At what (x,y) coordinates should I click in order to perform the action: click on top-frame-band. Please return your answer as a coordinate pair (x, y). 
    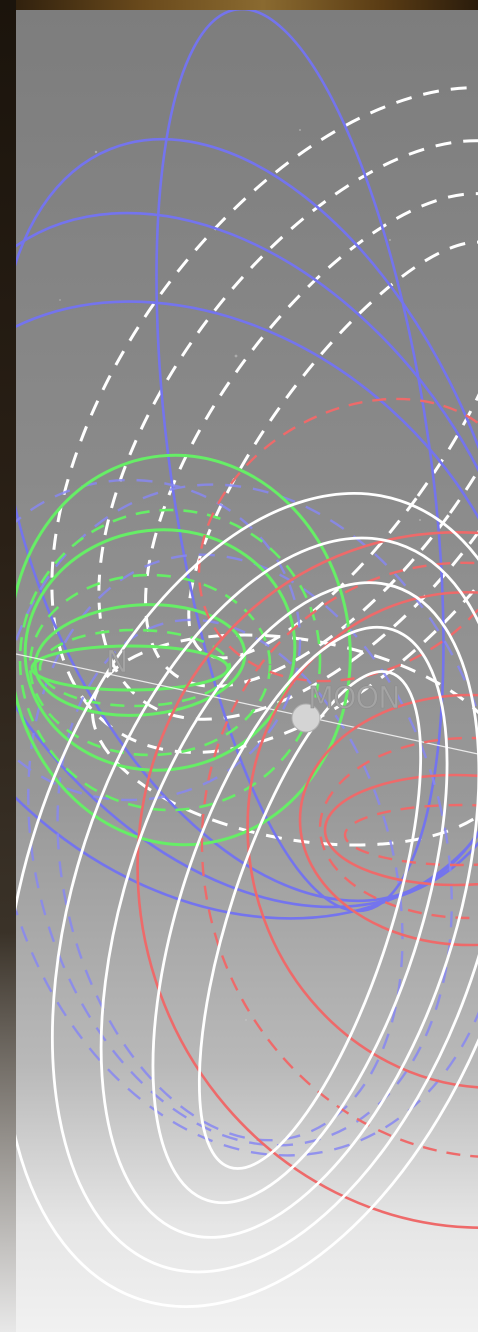
    Looking at the image, I should click on (239, 5).